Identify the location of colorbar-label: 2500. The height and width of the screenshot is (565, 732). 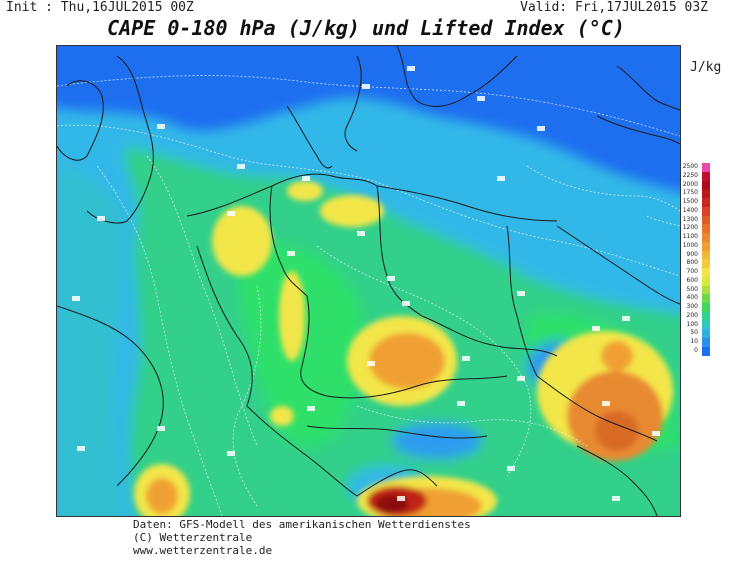
(690, 166).